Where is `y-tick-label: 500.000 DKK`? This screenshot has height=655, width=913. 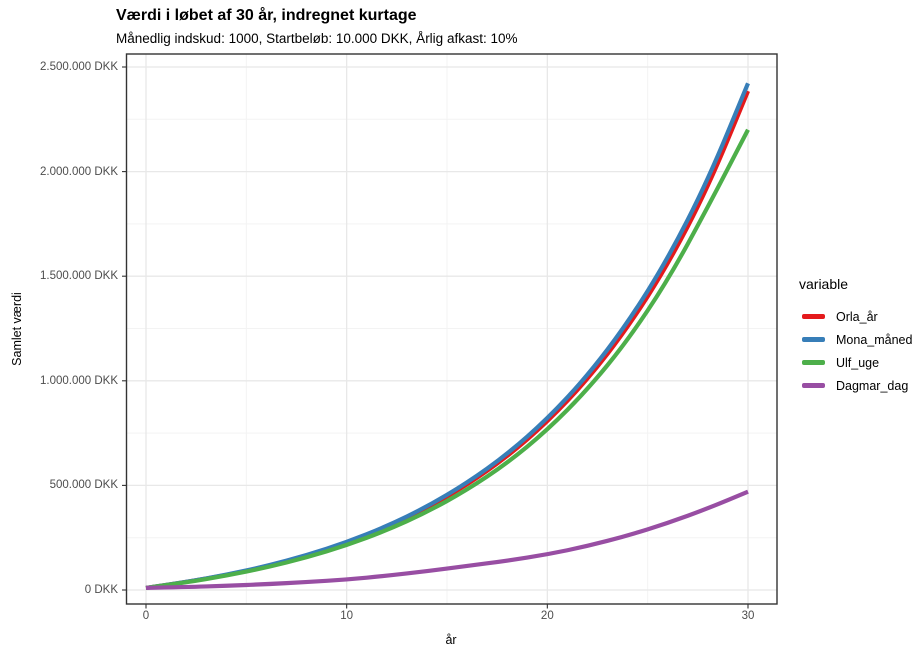 y-tick-label: 500.000 DKK is located at coordinates (83, 485).